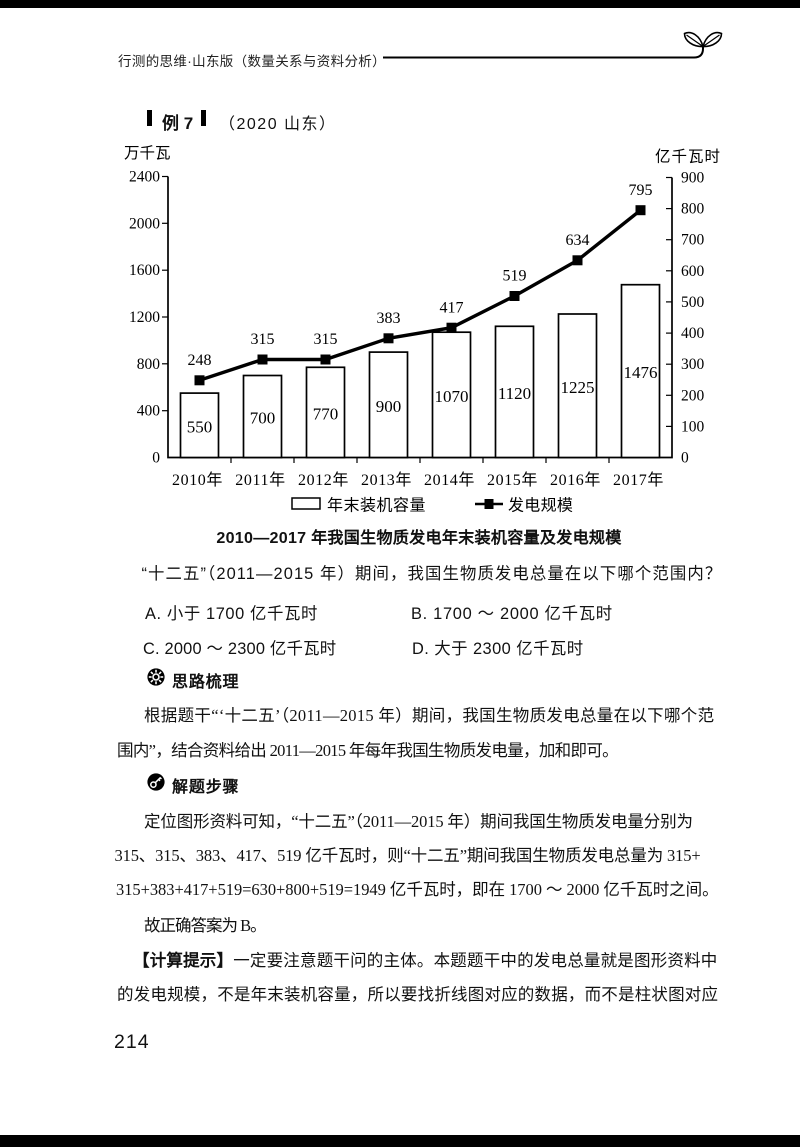 This screenshot has height=1147, width=800. I want to click on svg-text: 634, so click(578, 240).